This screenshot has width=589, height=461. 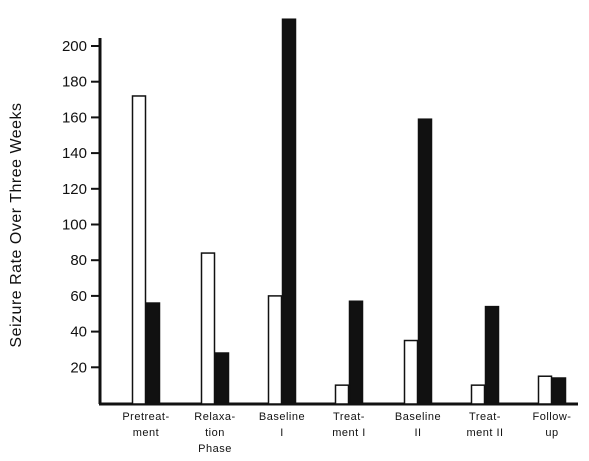 I want to click on x-category-label: Relaxa-, so click(x=214, y=417).